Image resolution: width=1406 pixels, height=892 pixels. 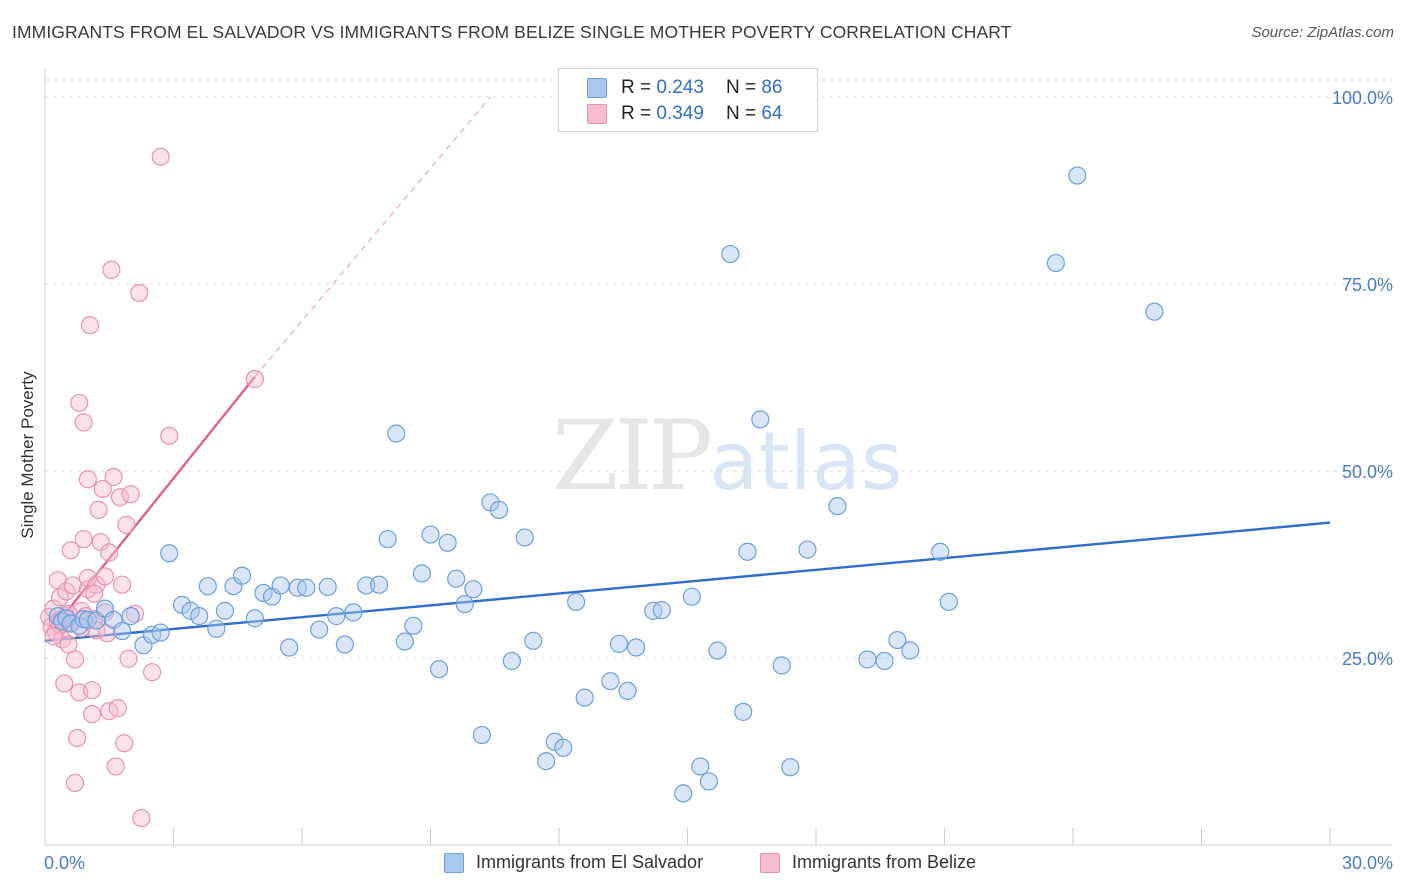 What do you see at coordinates (684, 114) in the screenshot?
I see `legend-row-belize: R = 0.349 N = 64` at bounding box center [684, 114].